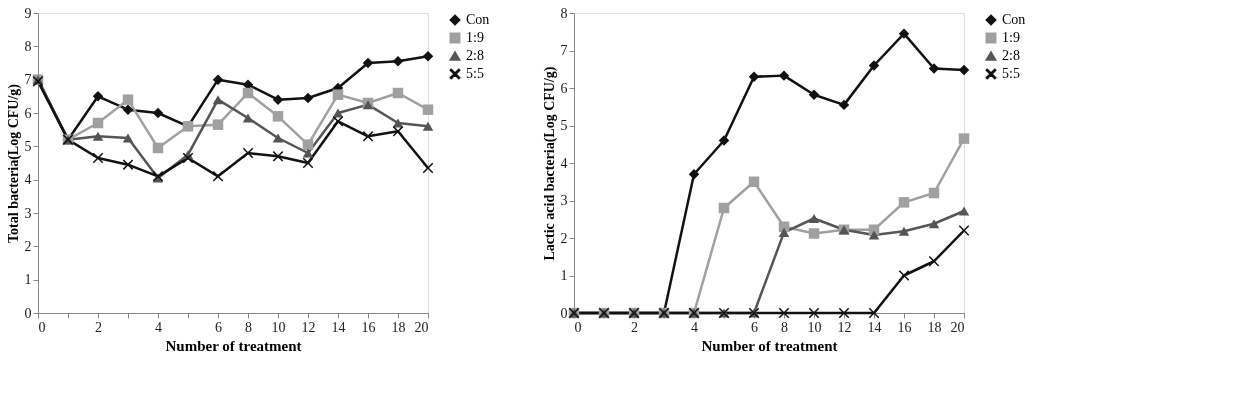  What do you see at coordinates (13, 163) in the screenshot?
I see `y-axis-title: Total bacteria(Log CFU/g)` at bounding box center [13, 163].